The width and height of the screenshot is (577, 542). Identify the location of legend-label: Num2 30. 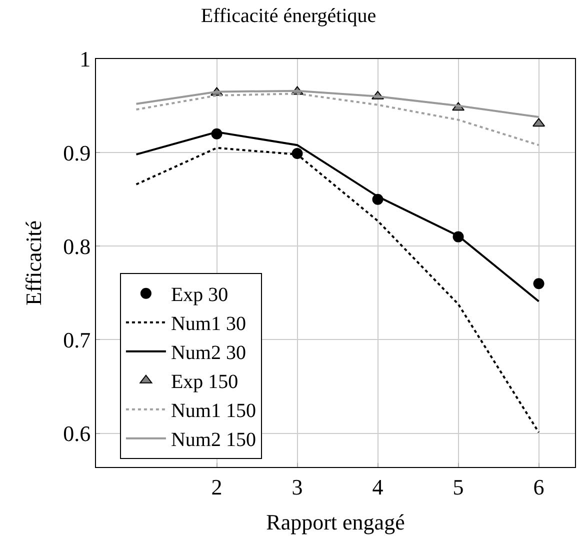
(208, 353).